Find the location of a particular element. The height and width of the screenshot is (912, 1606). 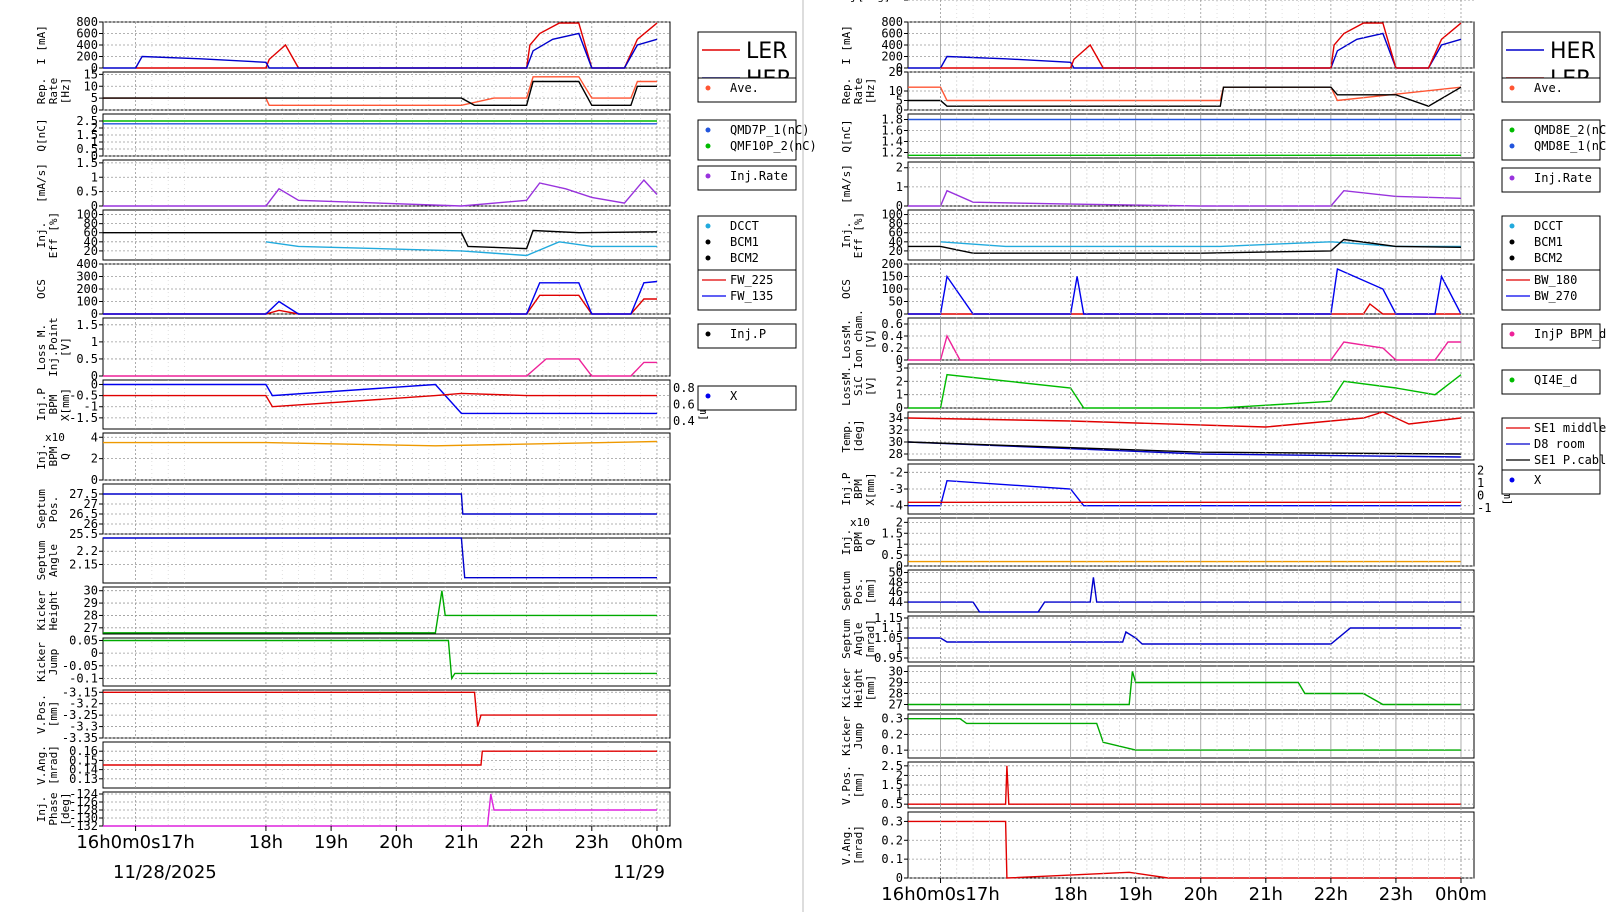

y-tick-label: -0.05 is located at coordinates (80, 666).